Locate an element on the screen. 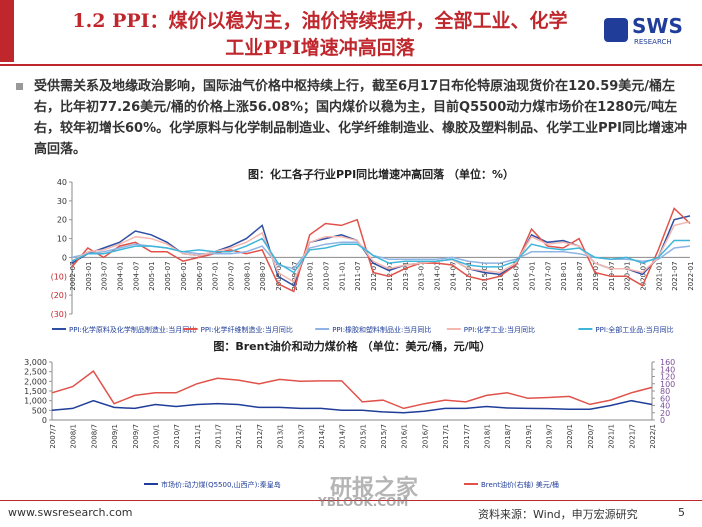 The image size is (702, 527). y2-tick-label: 120 is located at coordinates (667, 377).